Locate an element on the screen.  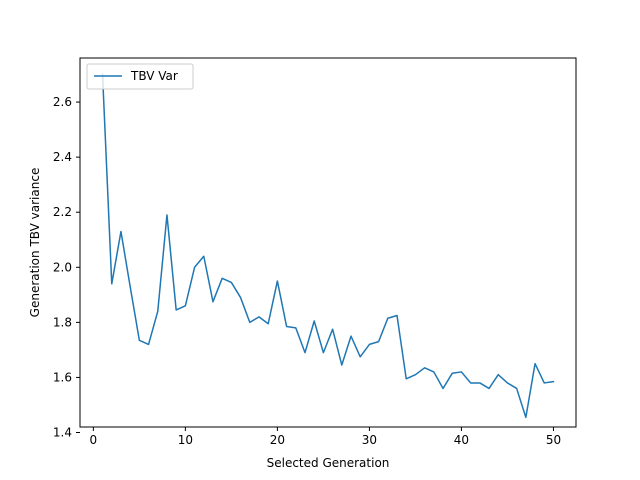
legend: TBV Var is located at coordinates (140, 76).